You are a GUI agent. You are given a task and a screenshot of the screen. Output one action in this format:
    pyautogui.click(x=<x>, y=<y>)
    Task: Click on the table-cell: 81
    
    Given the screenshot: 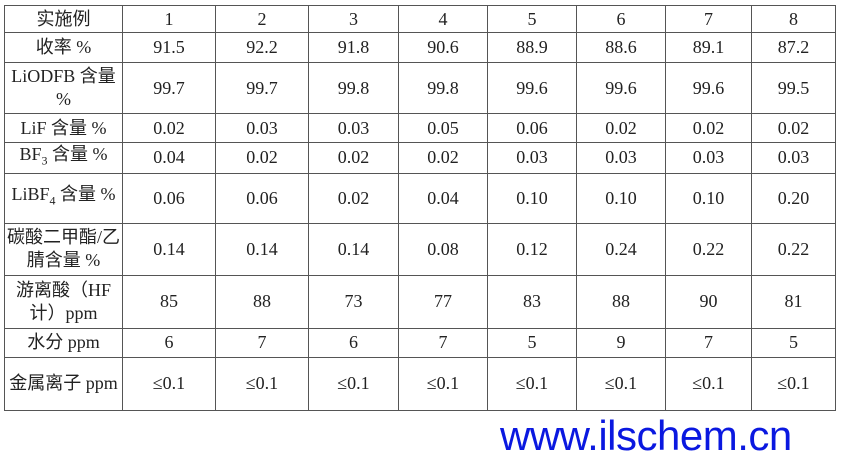 What is the action you would take?
    pyautogui.click(x=793, y=301)
    